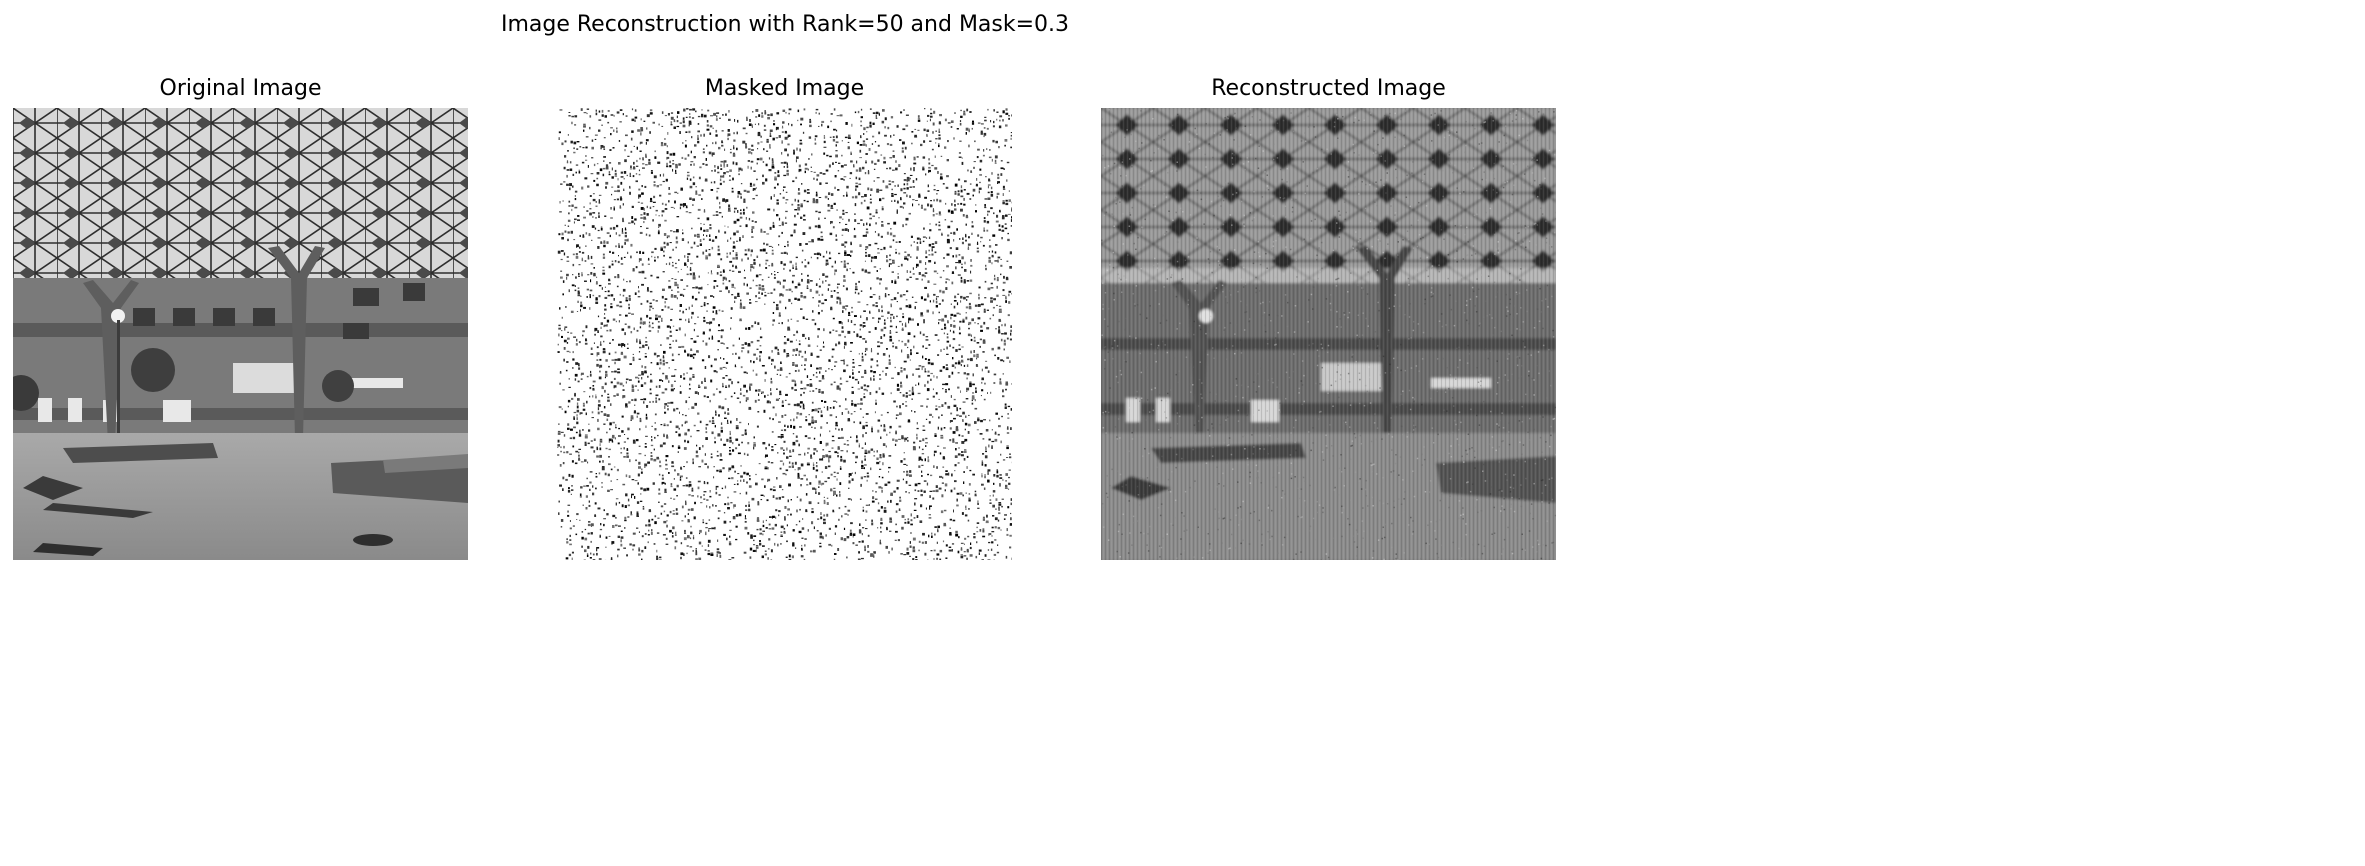 The width and height of the screenshot is (2365, 866). I want to click on reconstructed-image, so click(1328, 334).